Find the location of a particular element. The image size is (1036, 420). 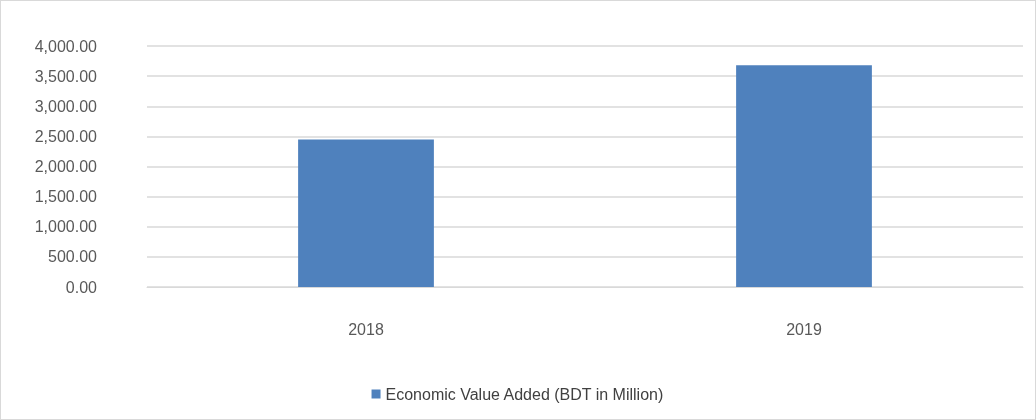

y-tick-label: 3,000.00 is located at coordinates (66, 106).